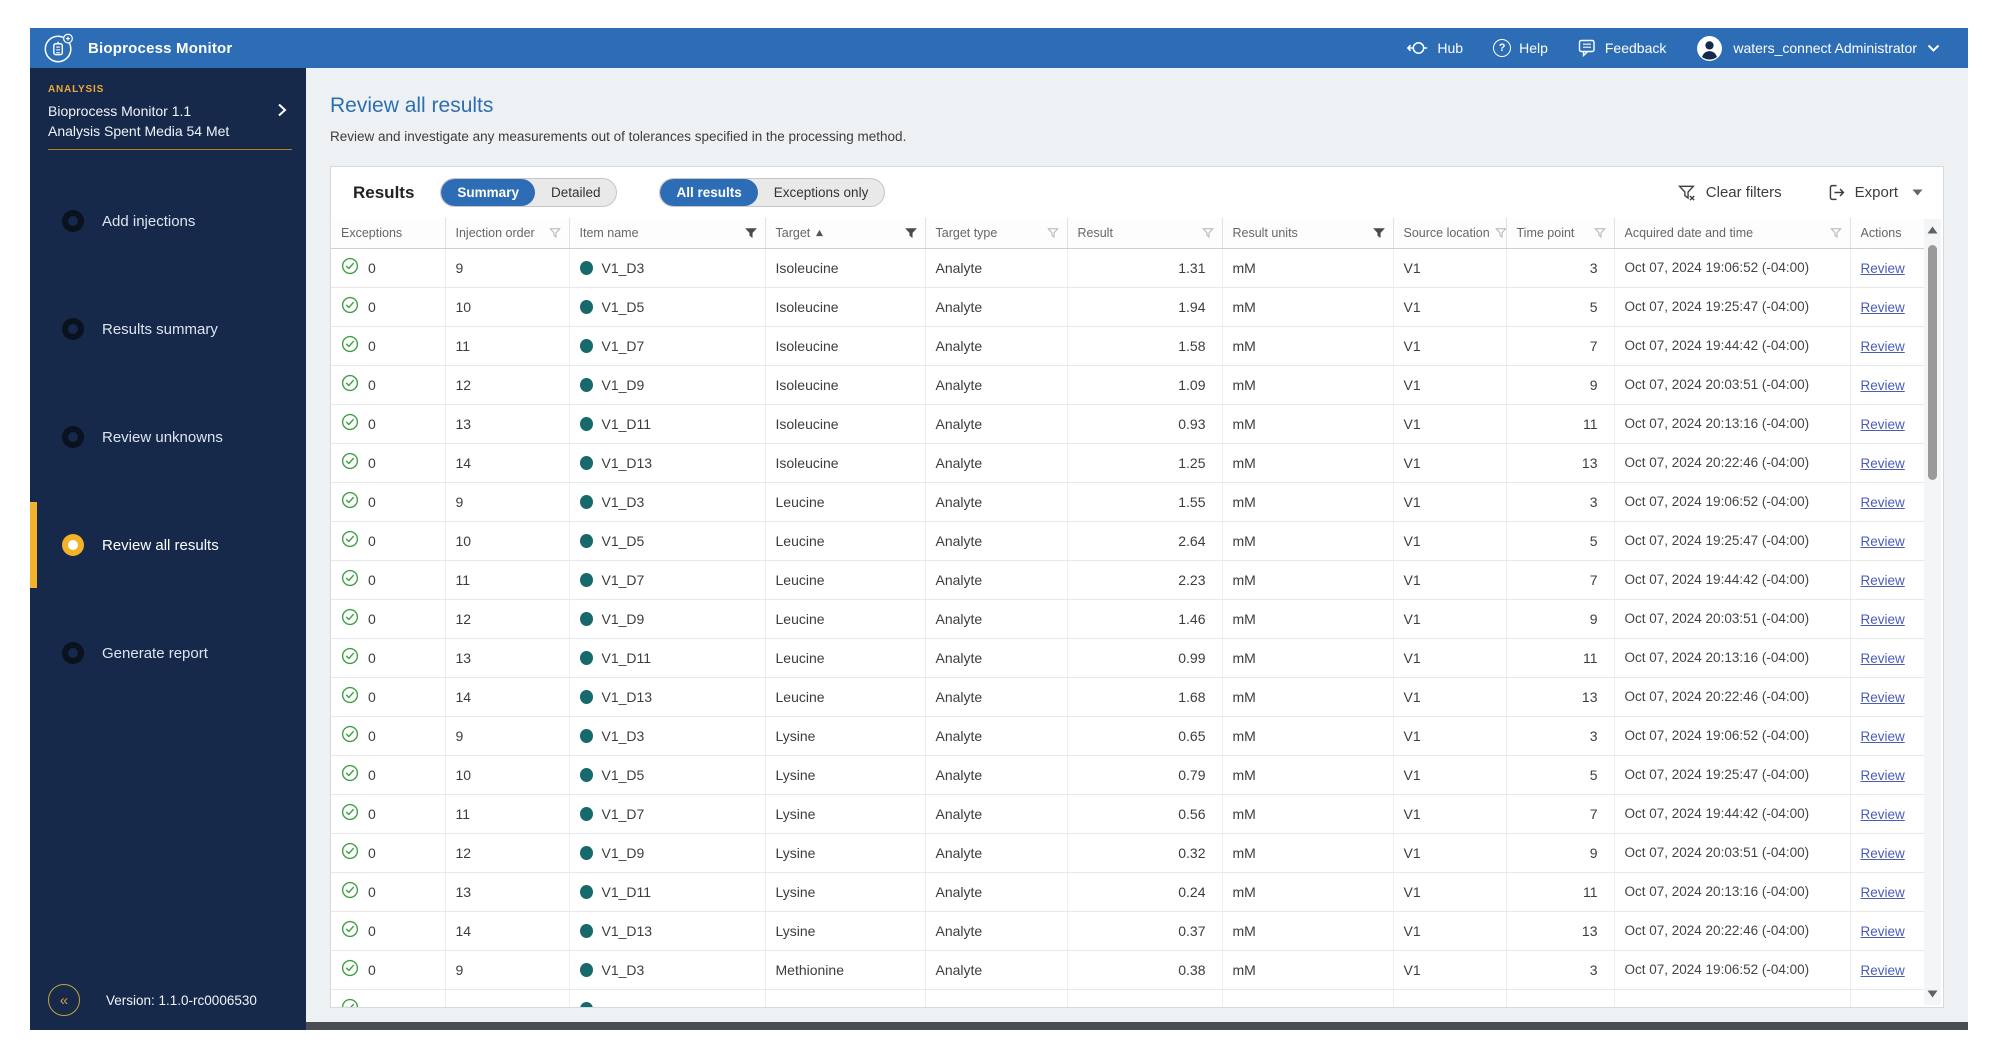  What do you see at coordinates (507, 736) in the screenshot?
I see `injection-order-cell: 9` at bounding box center [507, 736].